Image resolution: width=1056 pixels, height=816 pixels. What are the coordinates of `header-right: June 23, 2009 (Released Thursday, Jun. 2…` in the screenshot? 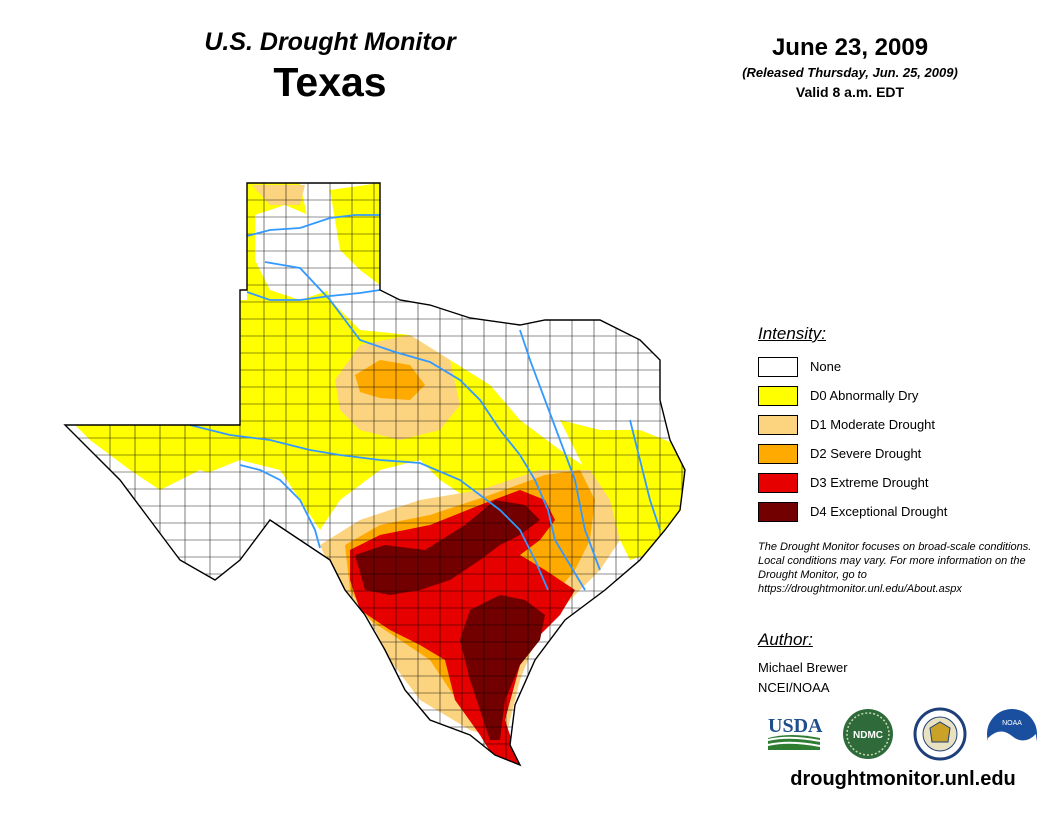 It's located at (850, 67).